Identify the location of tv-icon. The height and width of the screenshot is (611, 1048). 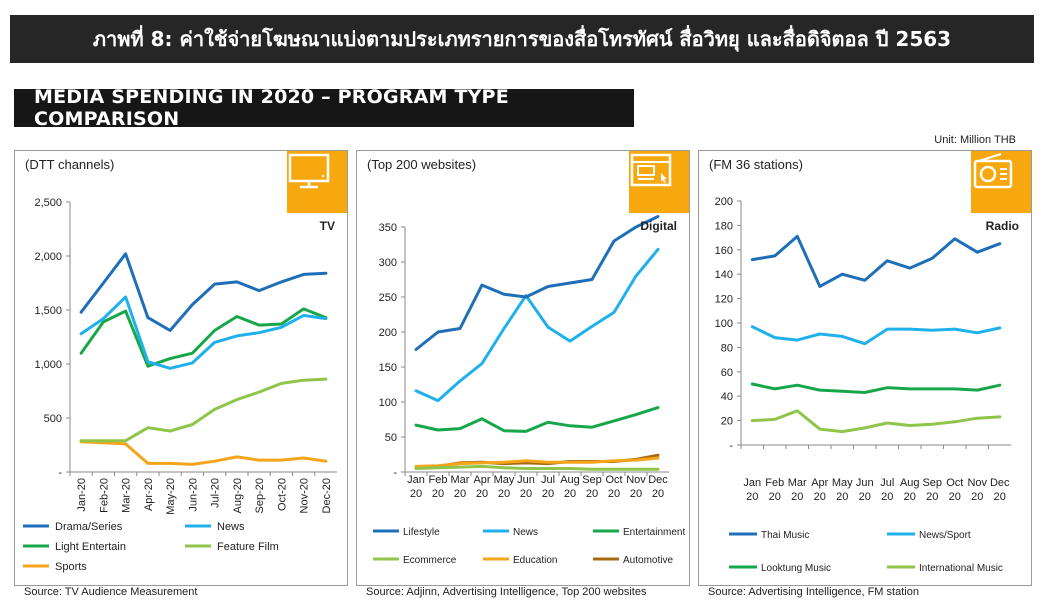
(317, 182).